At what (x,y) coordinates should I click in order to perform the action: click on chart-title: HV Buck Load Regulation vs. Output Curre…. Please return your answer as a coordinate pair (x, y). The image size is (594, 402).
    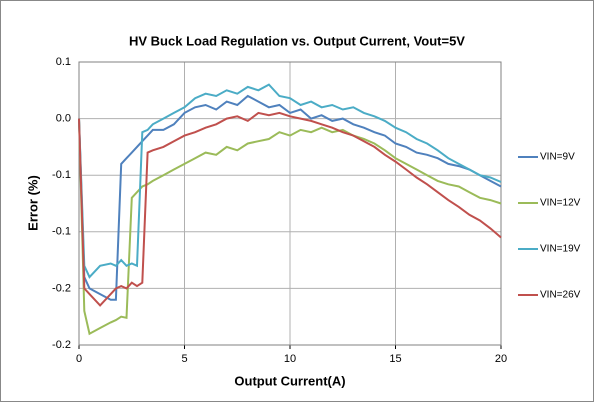
    Looking at the image, I should click on (297, 40).